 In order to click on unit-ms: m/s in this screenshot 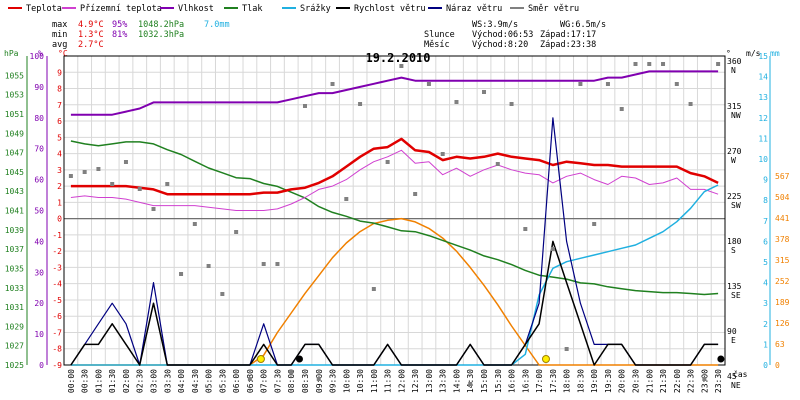, I will do `click(753, 53)`.